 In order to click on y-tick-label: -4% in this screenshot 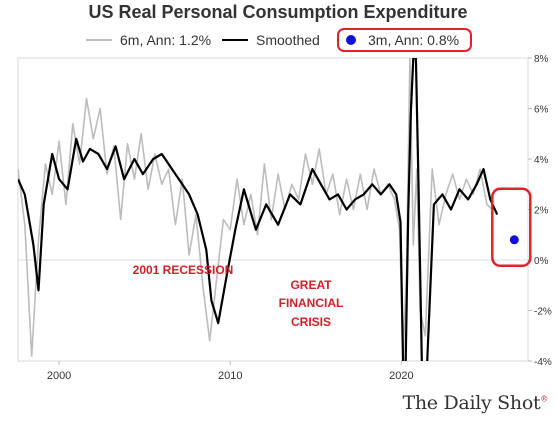, I will do `click(543, 362)`.